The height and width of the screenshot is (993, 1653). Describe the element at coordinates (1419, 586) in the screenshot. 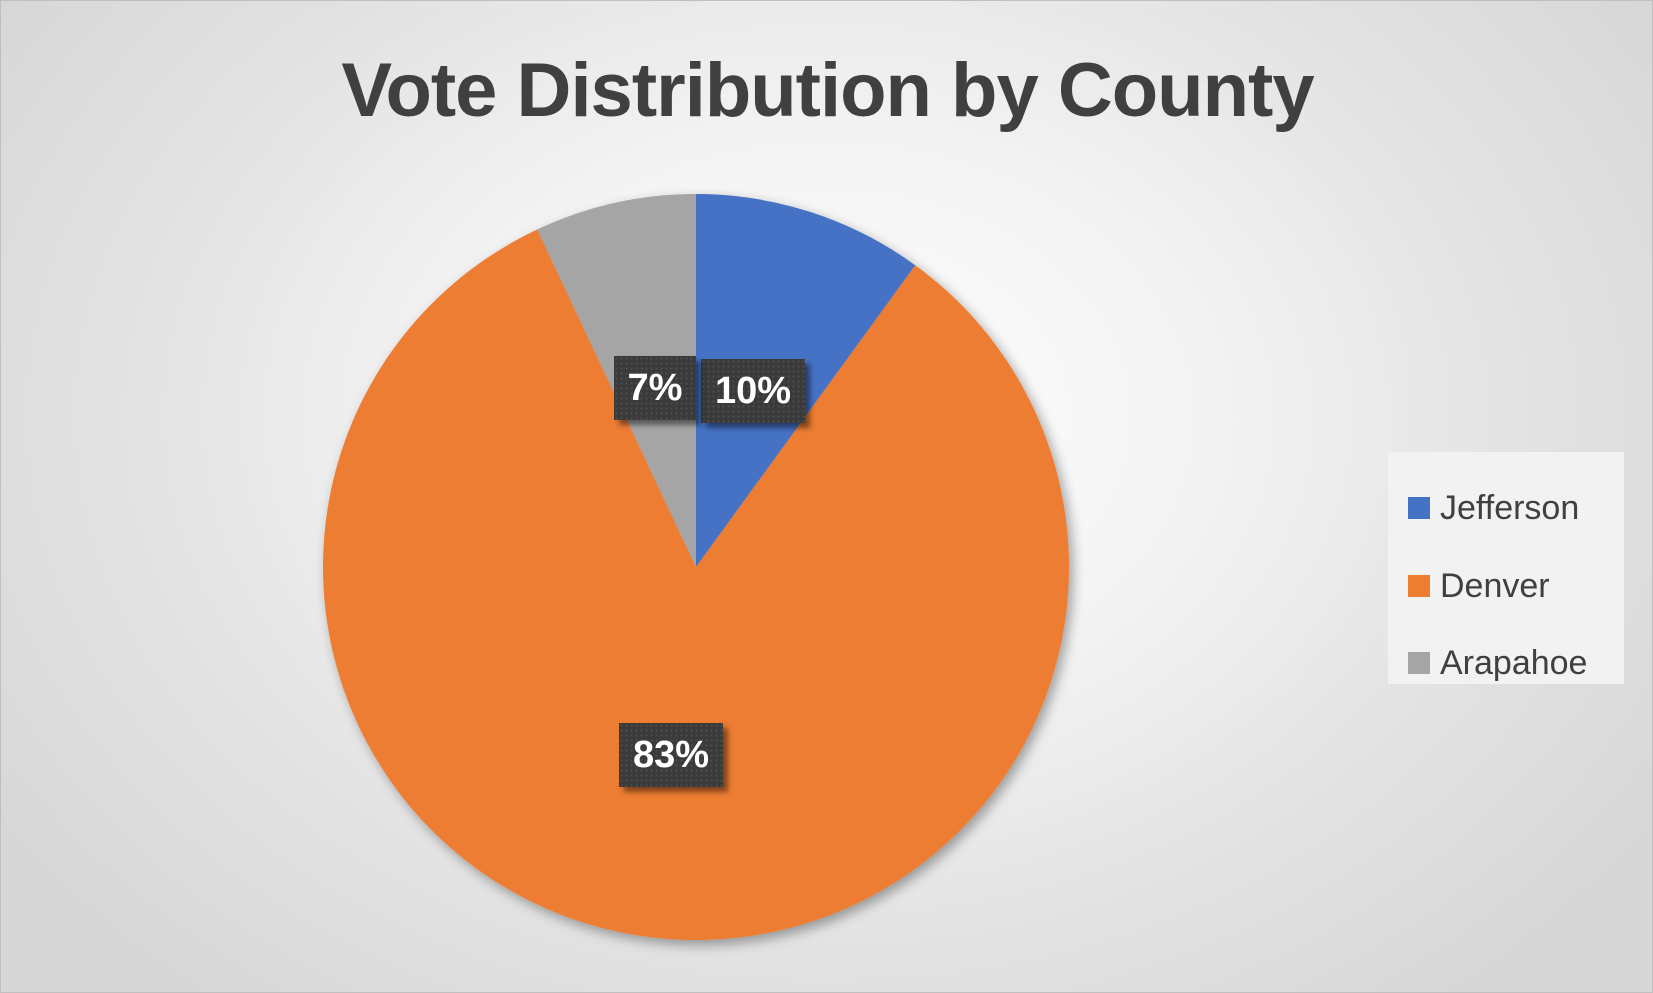

I see `legend-swatch-denver` at that location.